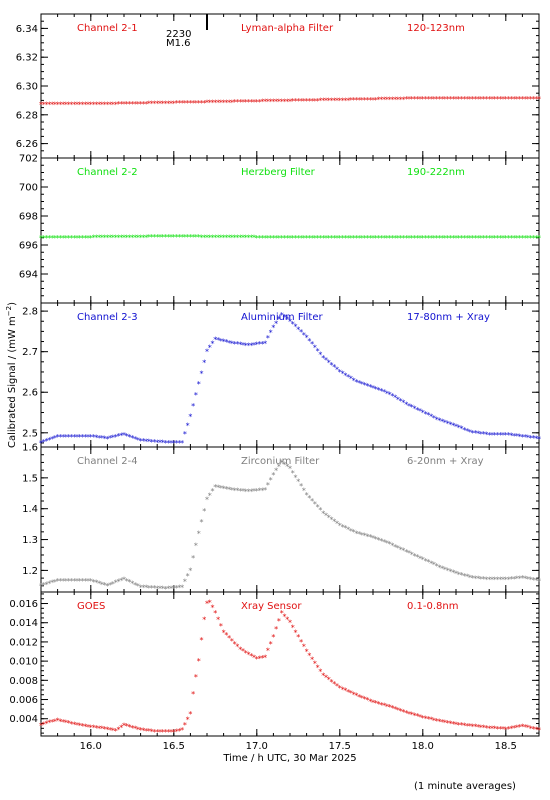  I want to click on panel-2-ytick-label: 694, so click(28, 275).